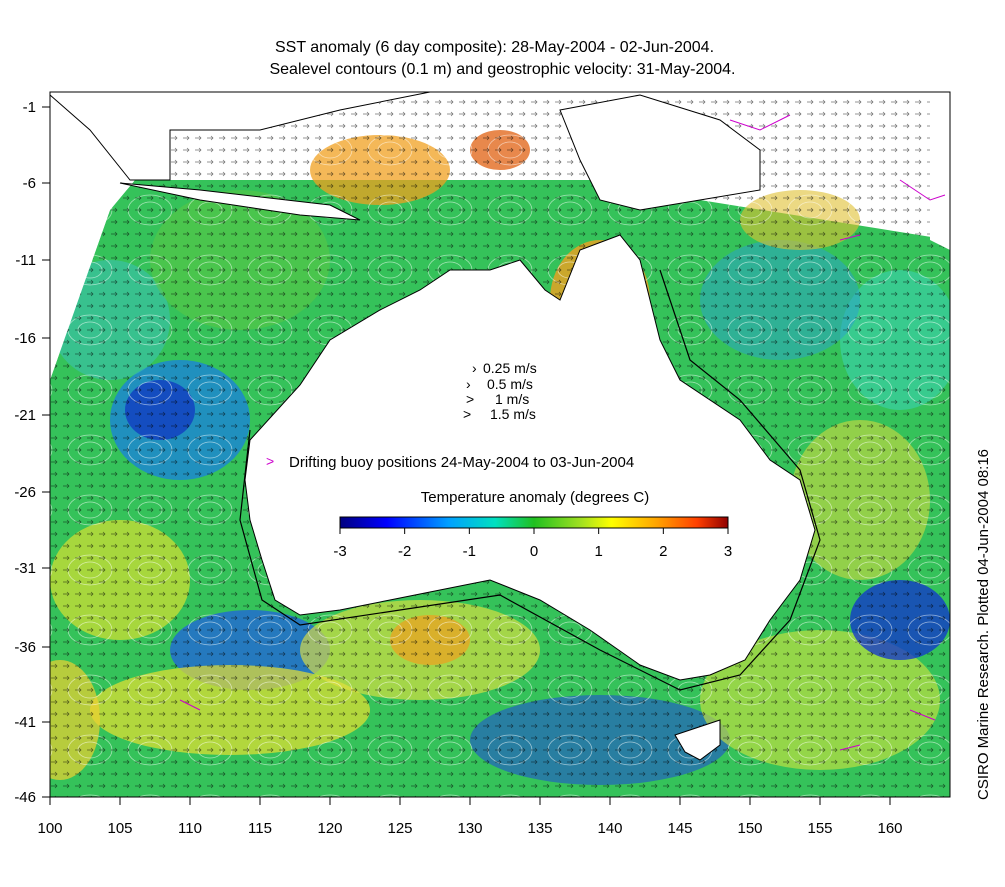 The height and width of the screenshot is (887, 1005). I want to click on x-tick-label: 125, so click(399, 828).